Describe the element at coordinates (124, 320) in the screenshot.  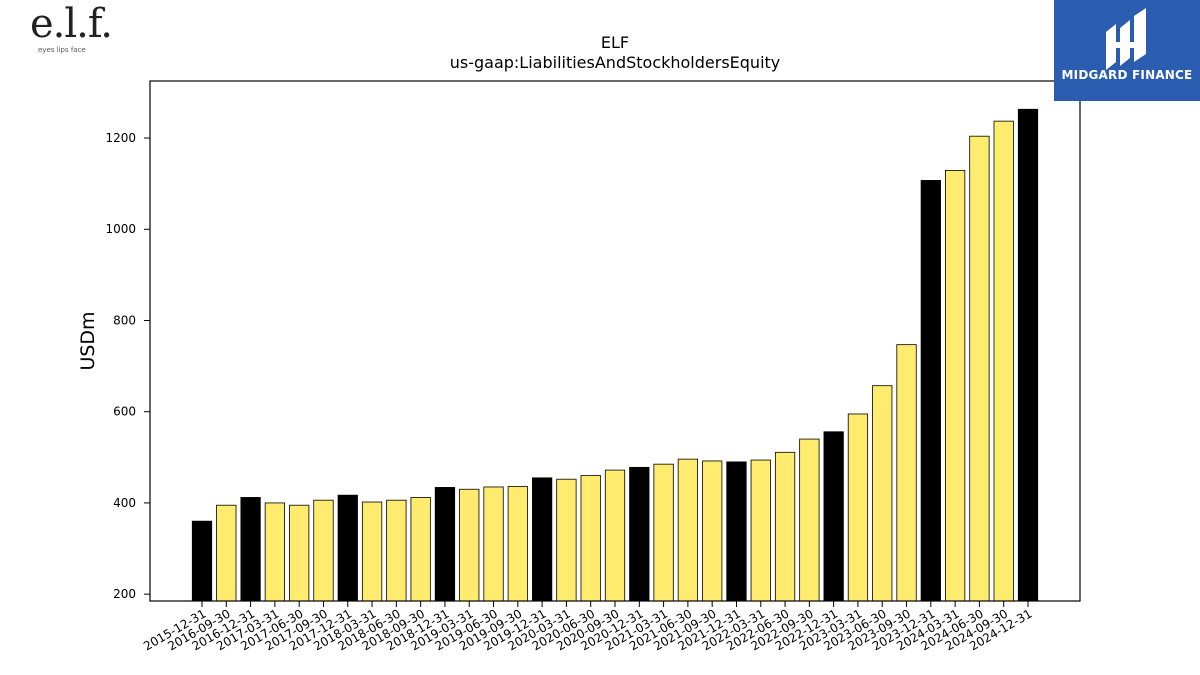
I see `y-tick-label: 800` at that location.